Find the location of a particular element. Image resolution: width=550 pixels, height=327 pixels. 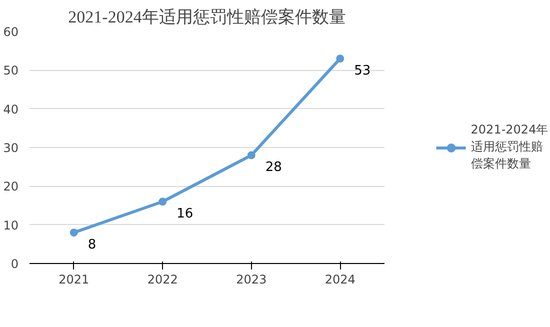

x-tick-label: 2021 is located at coordinates (74, 279).